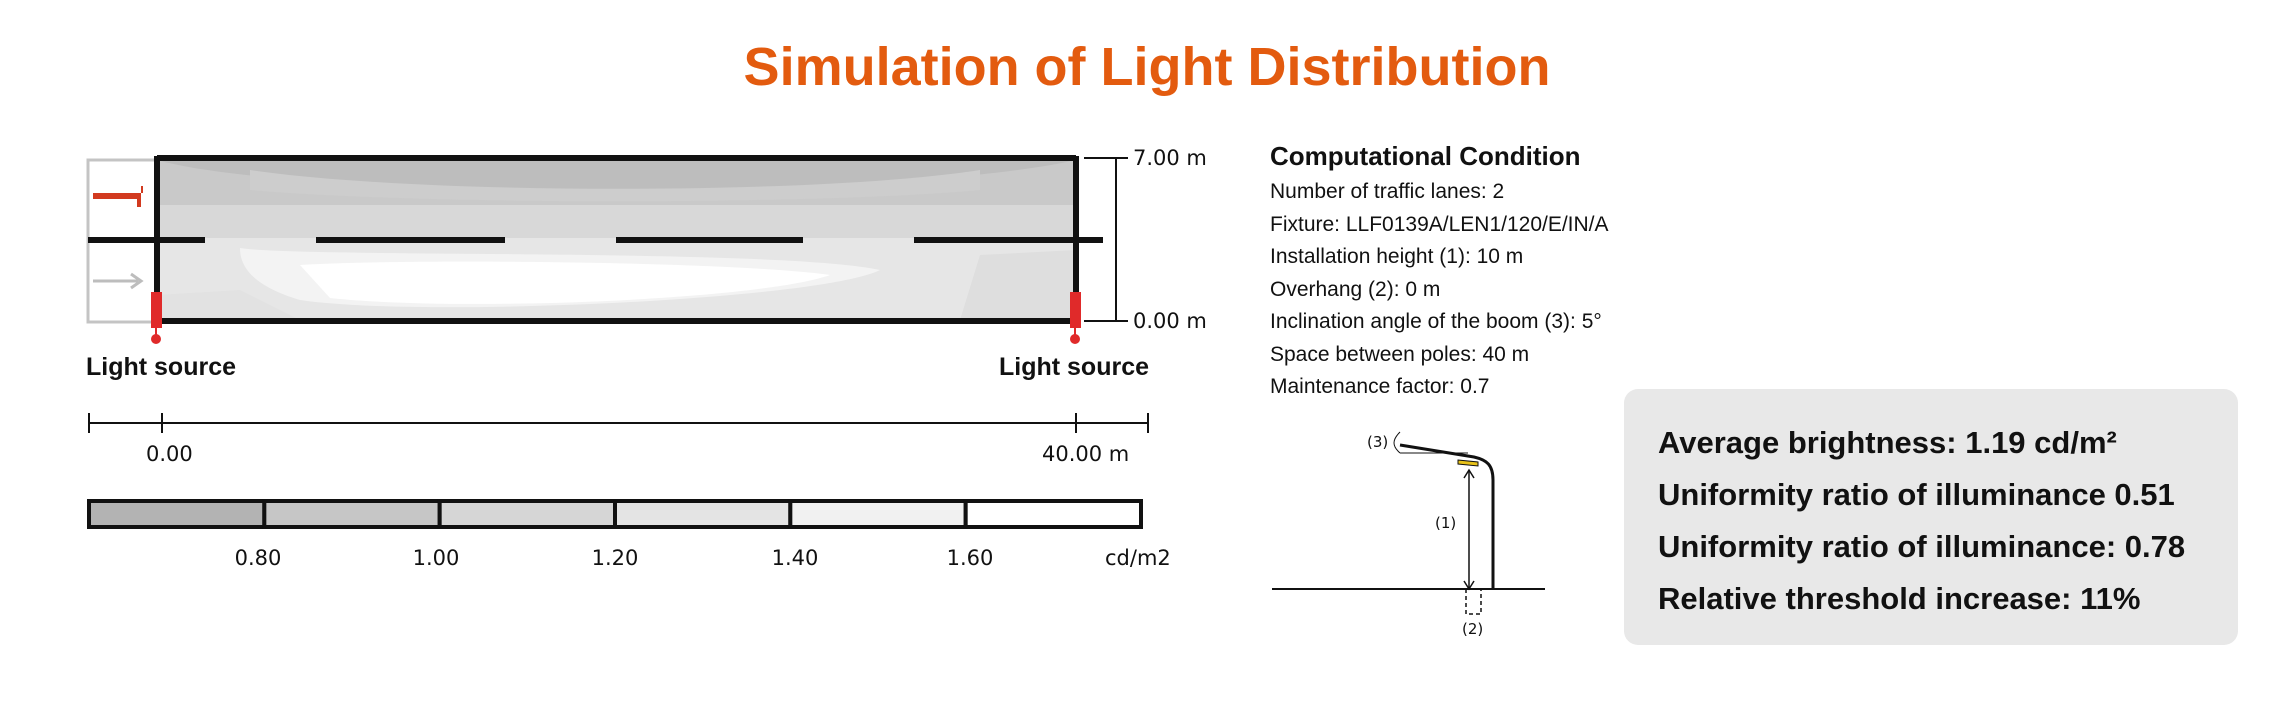 This screenshot has width=2294, height=720. I want to click on uniformity-ratio-1: Uniformity ratio of illuminance 0.51, so click(1916, 494).